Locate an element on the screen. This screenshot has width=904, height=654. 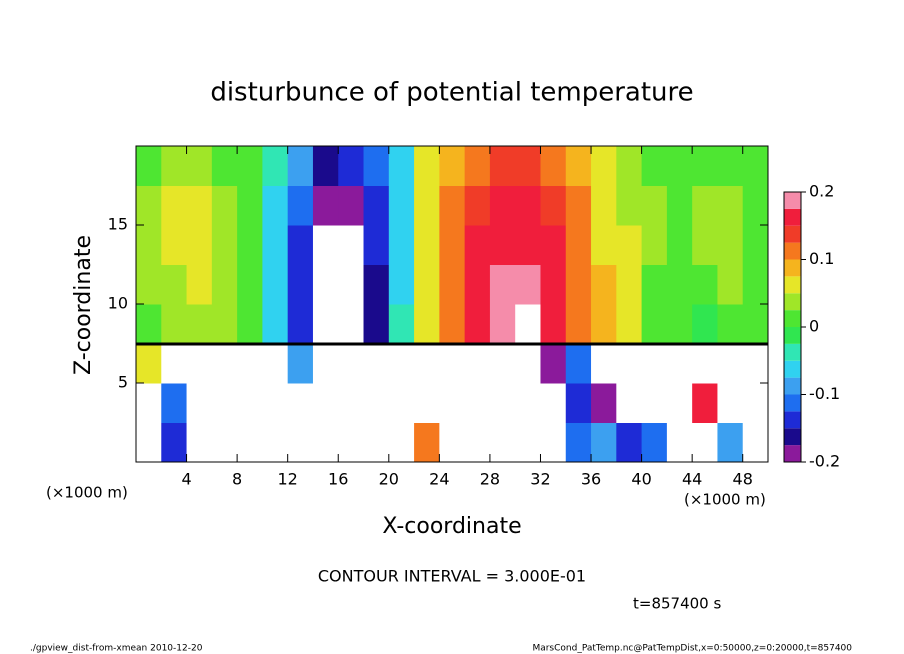
x-tick-label: 4 is located at coordinates (186, 479).